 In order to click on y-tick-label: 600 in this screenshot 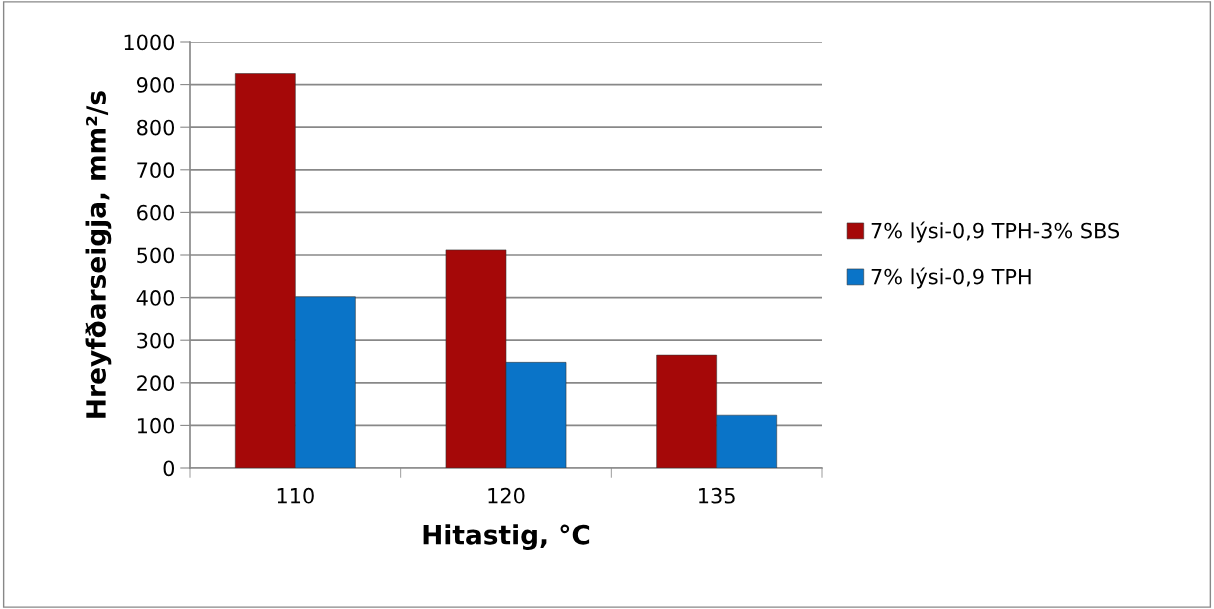, I will do `click(156, 212)`.